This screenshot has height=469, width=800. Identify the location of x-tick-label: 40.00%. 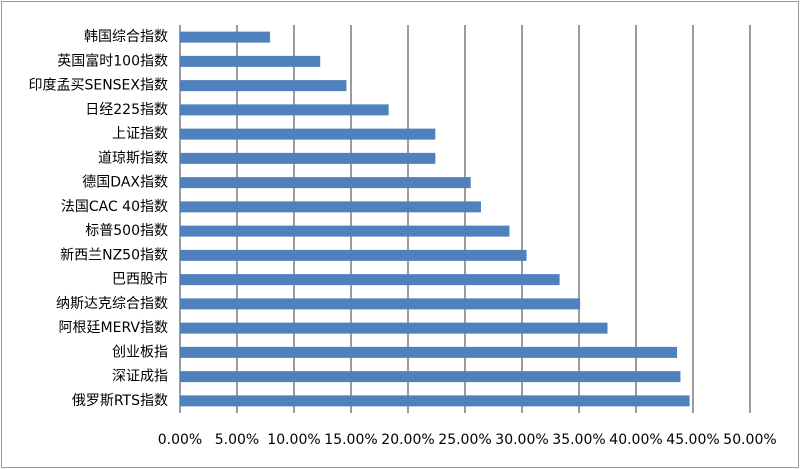
(635, 440).